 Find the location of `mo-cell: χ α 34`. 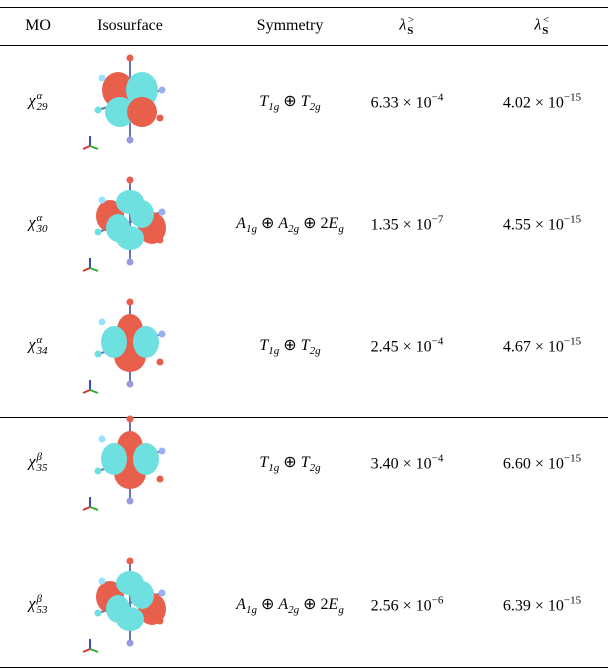

mo-cell: χ α 34 is located at coordinates (37, 346).